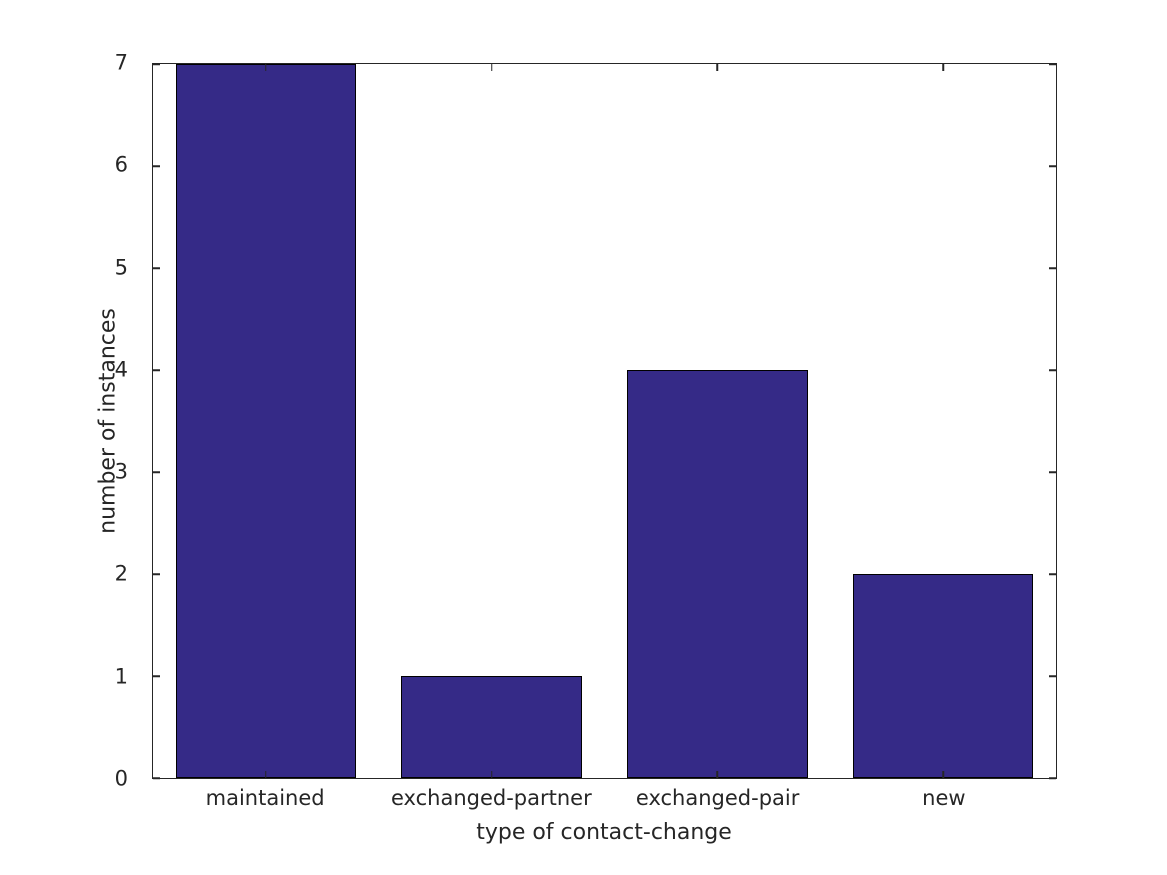  I want to click on x-tick-label: exchanged-pair, so click(717, 798).